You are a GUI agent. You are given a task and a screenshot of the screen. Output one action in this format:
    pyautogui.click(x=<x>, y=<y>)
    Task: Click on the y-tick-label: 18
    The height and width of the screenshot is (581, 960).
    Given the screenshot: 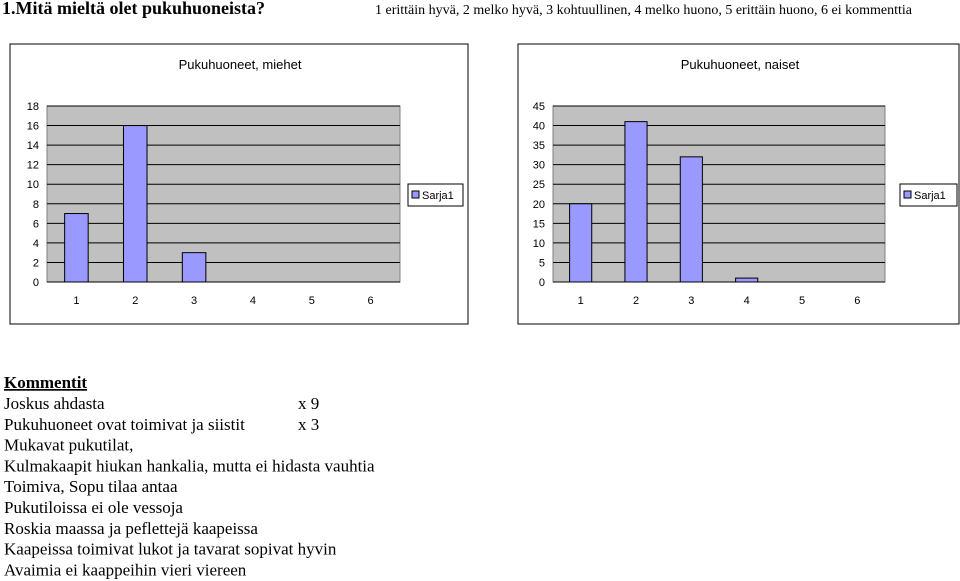 What is the action you would take?
    pyautogui.click(x=33, y=107)
    